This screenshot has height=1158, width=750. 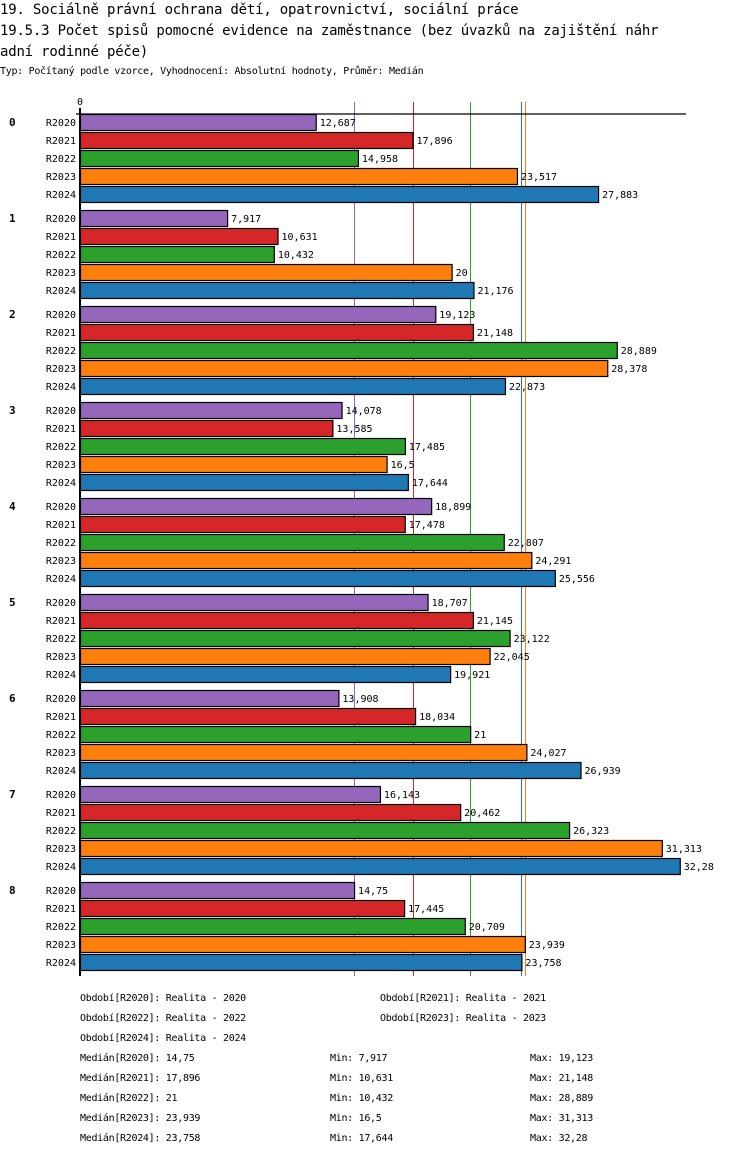 I want to click on data-label: 20,709, so click(x=487, y=927).